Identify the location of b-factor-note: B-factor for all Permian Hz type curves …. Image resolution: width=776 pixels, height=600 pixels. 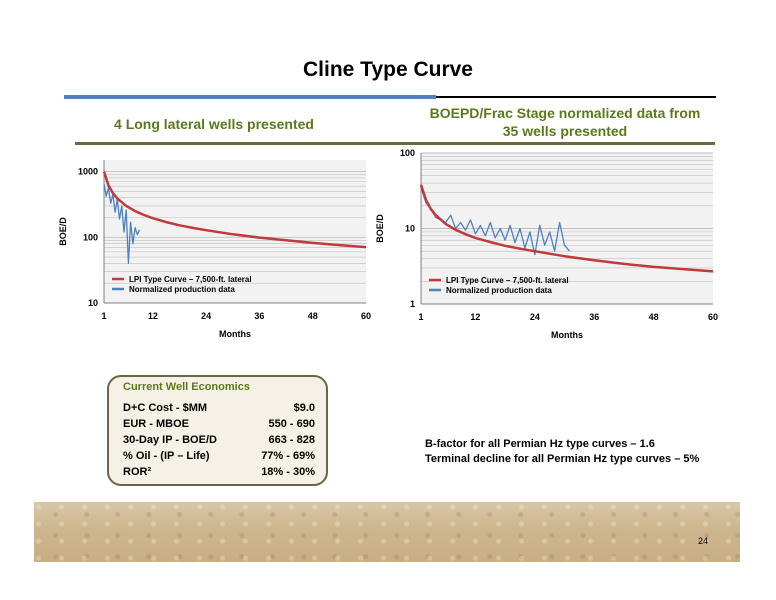
(540, 444).